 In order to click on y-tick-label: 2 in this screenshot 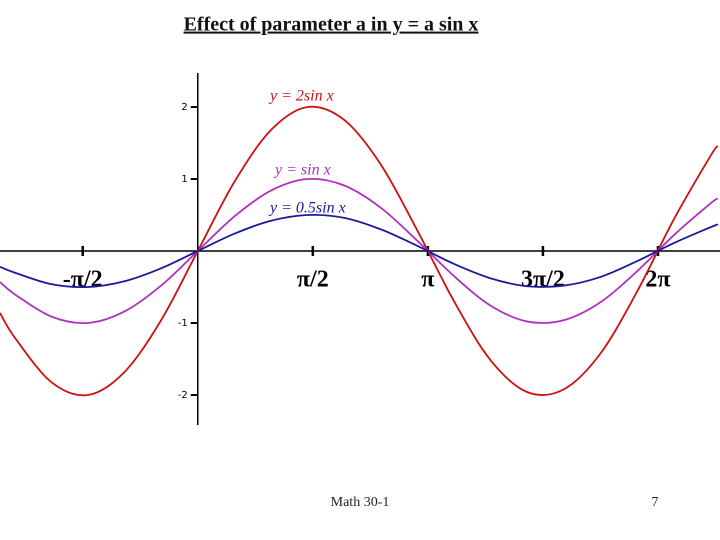, I will do `click(184, 107)`.